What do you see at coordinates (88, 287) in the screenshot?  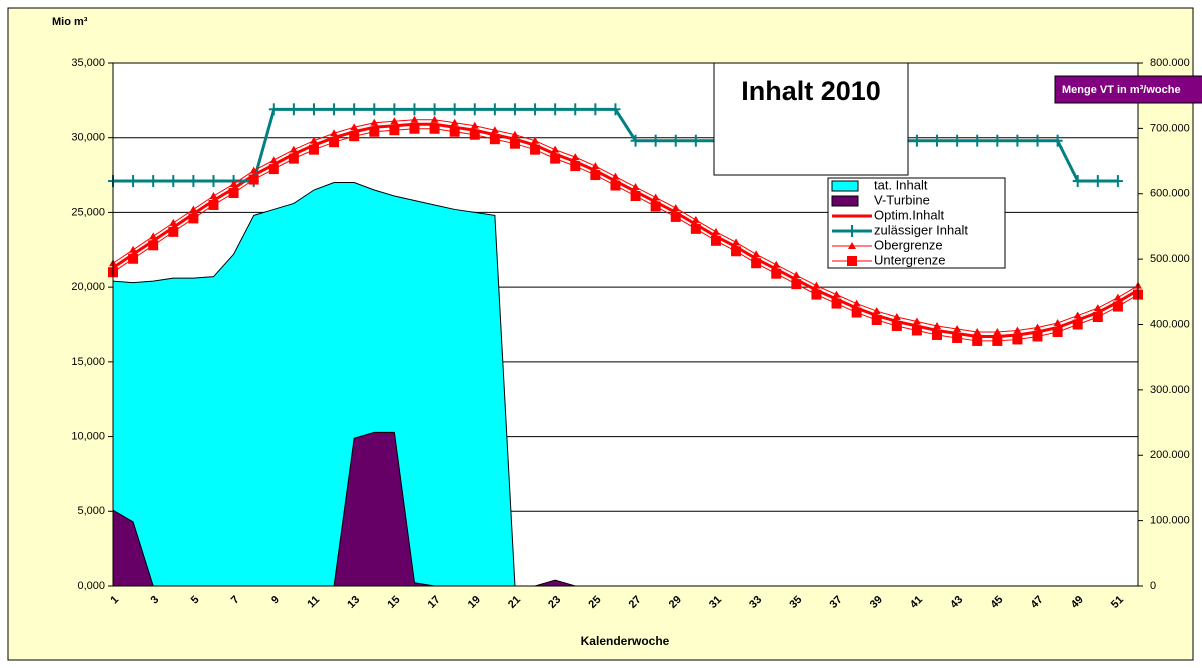 I see `y-tick-label: 20,000` at bounding box center [88, 287].